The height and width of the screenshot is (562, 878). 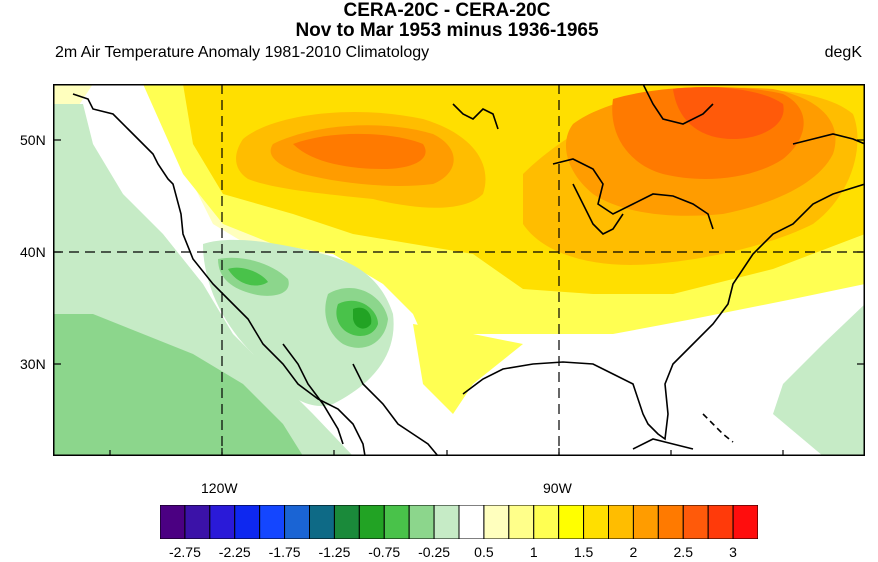 What do you see at coordinates (33, 140) in the screenshot?
I see `lat-label-50n: 50N` at bounding box center [33, 140].